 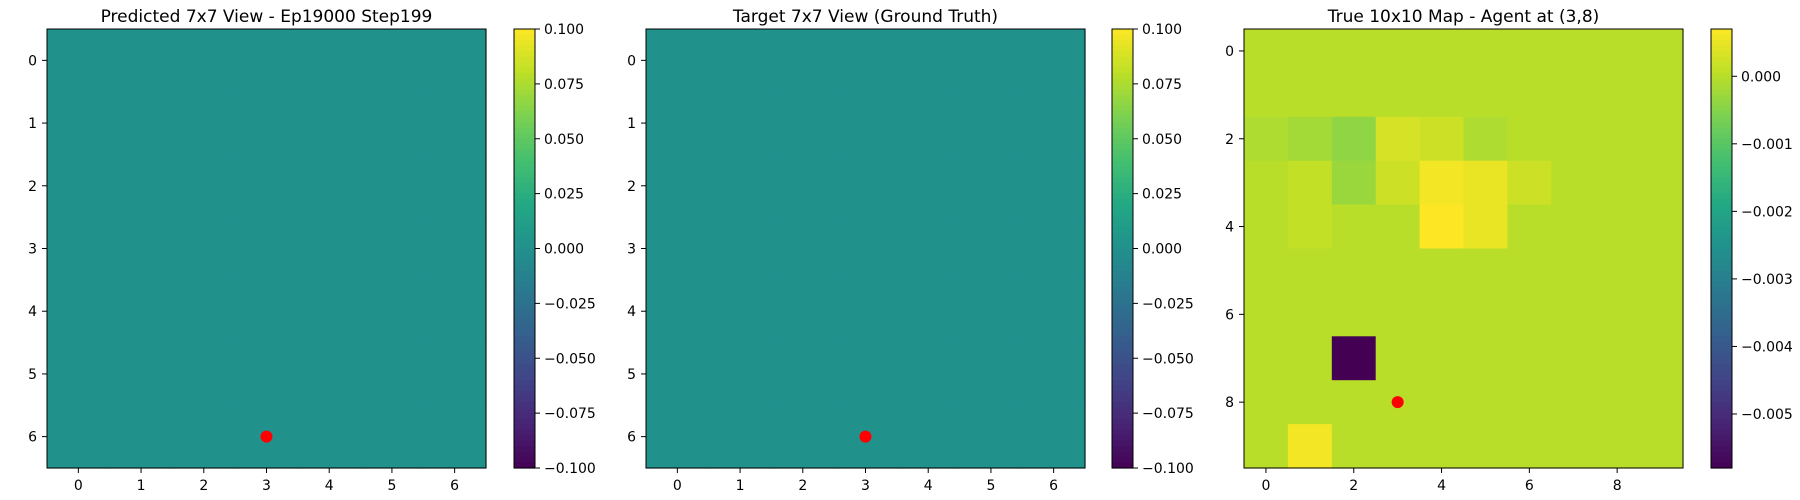 What do you see at coordinates (267, 17) in the screenshot?
I see `panel-title: Predicted 7x7 View - Ep19000 Step199` at bounding box center [267, 17].